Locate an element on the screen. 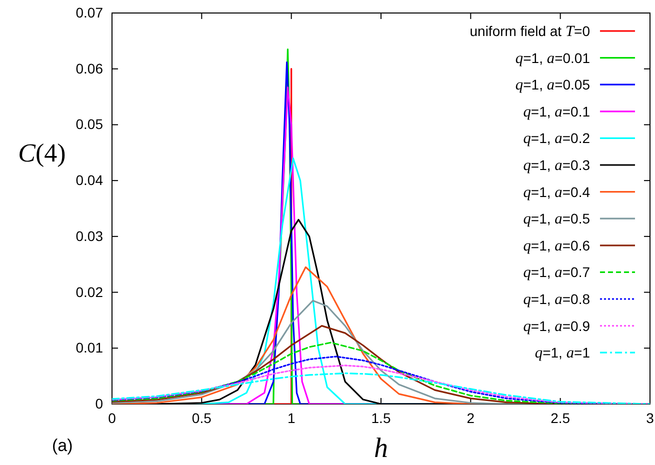 The image size is (655, 465). y-tick-label: 0.06 is located at coordinates (90, 68).